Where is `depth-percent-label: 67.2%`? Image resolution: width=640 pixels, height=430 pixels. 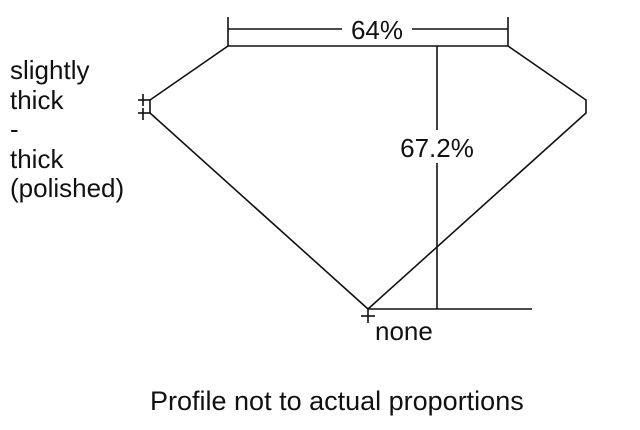 depth-percent-label: 67.2% is located at coordinates (437, 148).